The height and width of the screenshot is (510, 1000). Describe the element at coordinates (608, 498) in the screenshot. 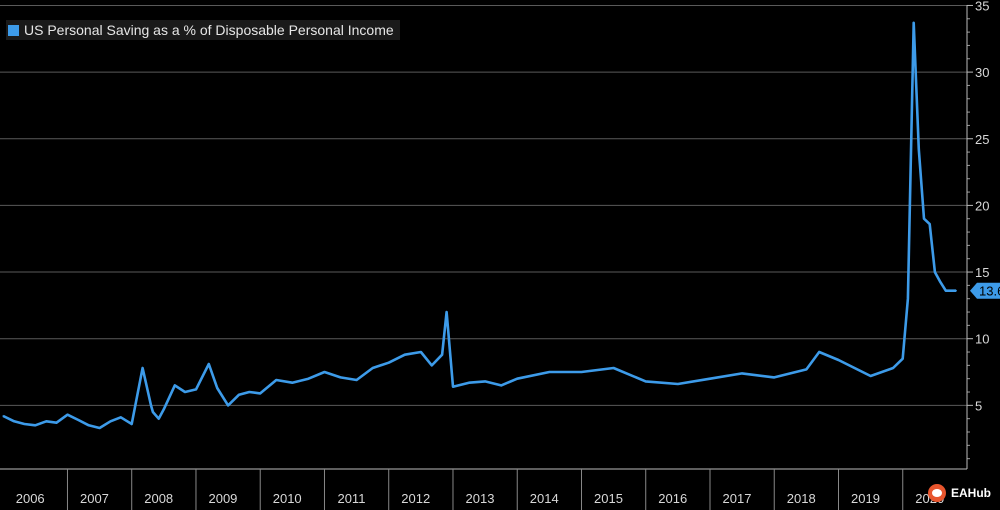

I see `x-tick-label: 2015` at that location.